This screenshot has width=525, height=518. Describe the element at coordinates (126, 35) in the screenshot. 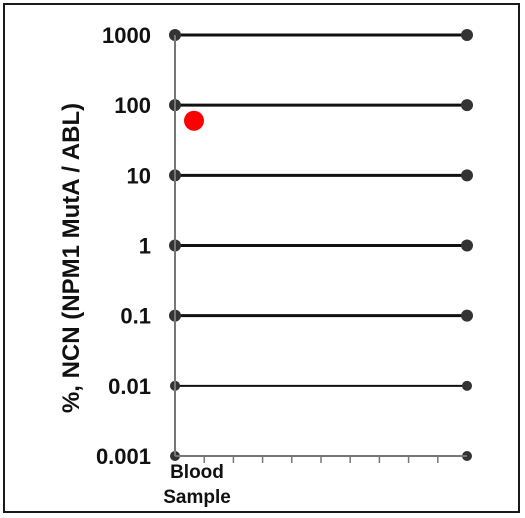

I see `y-tick-label: 1000` at that location.